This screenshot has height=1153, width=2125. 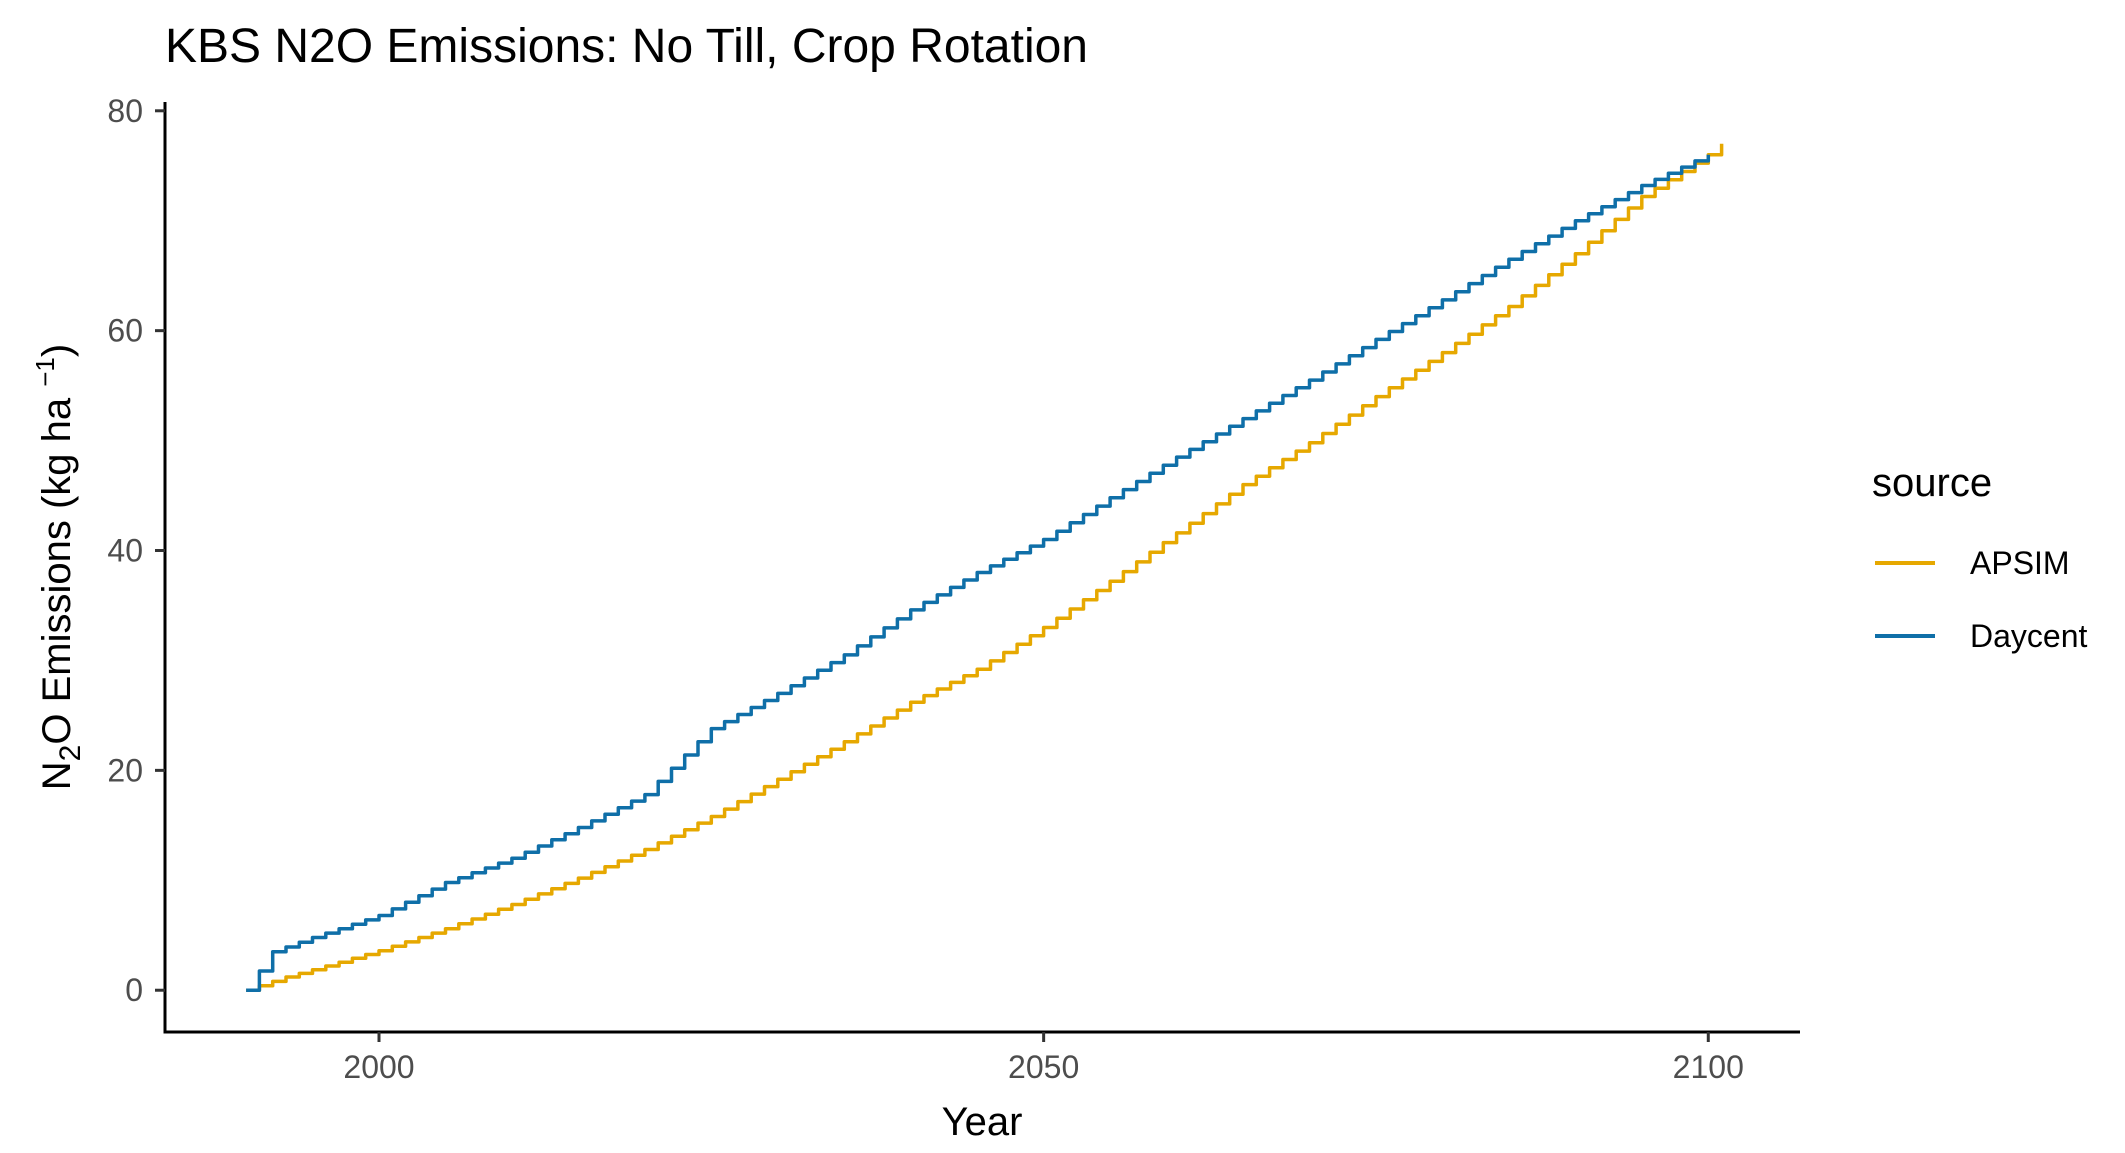 What do you see at coordinates (378, 1067) in the screenshot?
I see `x-tick-label: 2000` at bounding box center [378, 1067].